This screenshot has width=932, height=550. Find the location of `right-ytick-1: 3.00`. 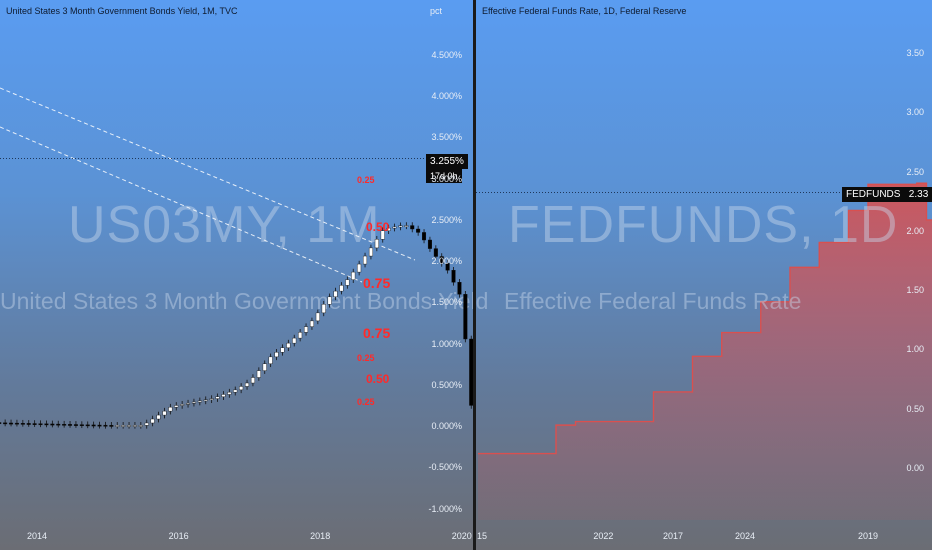

right-ytick-1: 3.00 is located at coordinates (915, 112).